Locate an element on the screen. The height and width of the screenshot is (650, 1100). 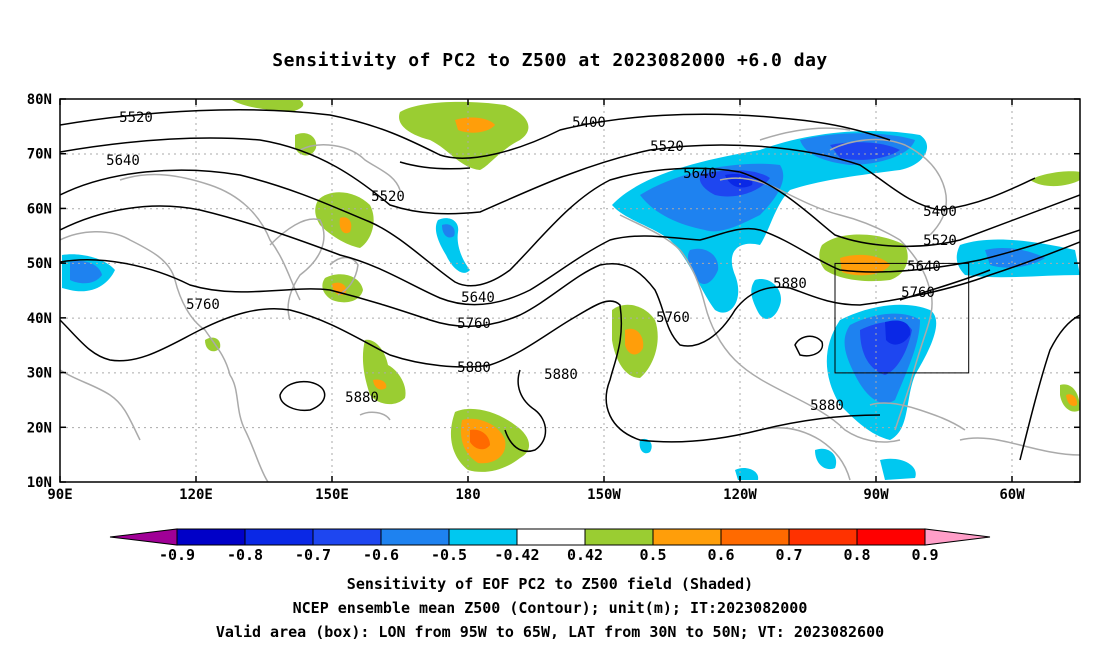
colorbar-label: 0.7 is located at coordinates (788, 555).